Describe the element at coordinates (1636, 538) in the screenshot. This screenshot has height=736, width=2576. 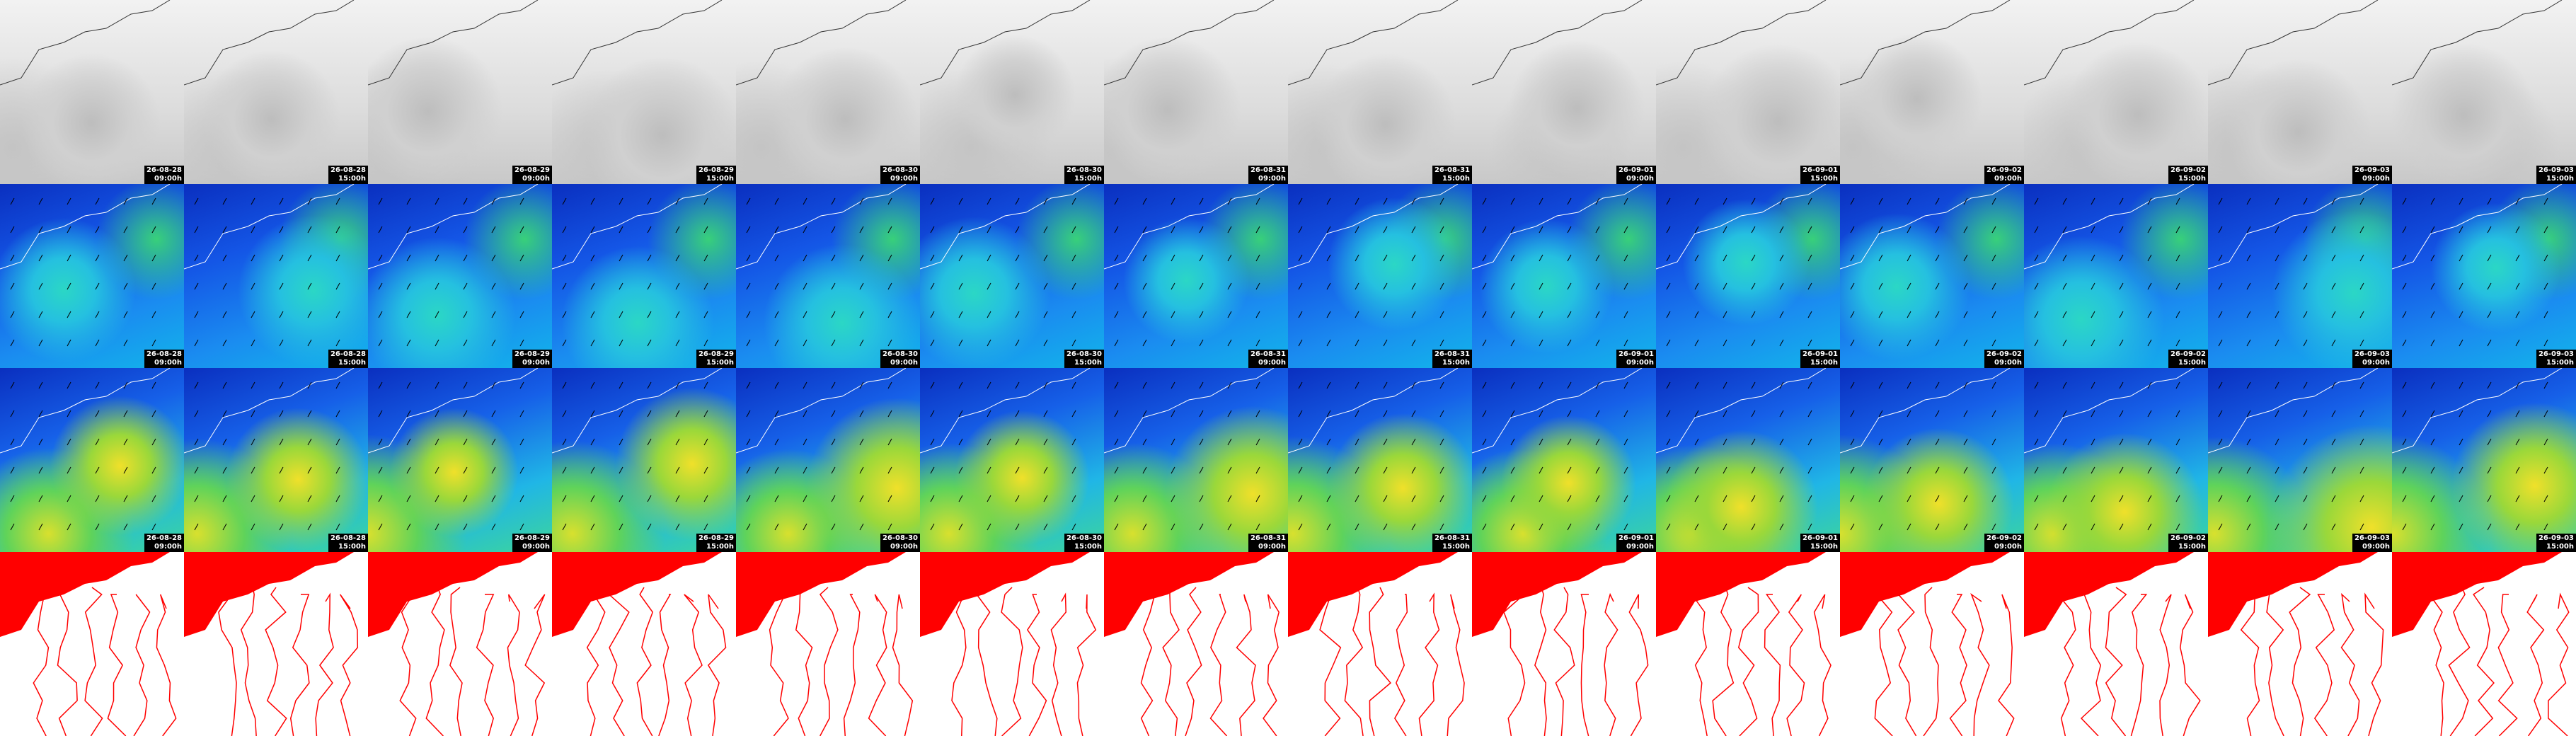
I see `date-label: 26-09-01` at that location.